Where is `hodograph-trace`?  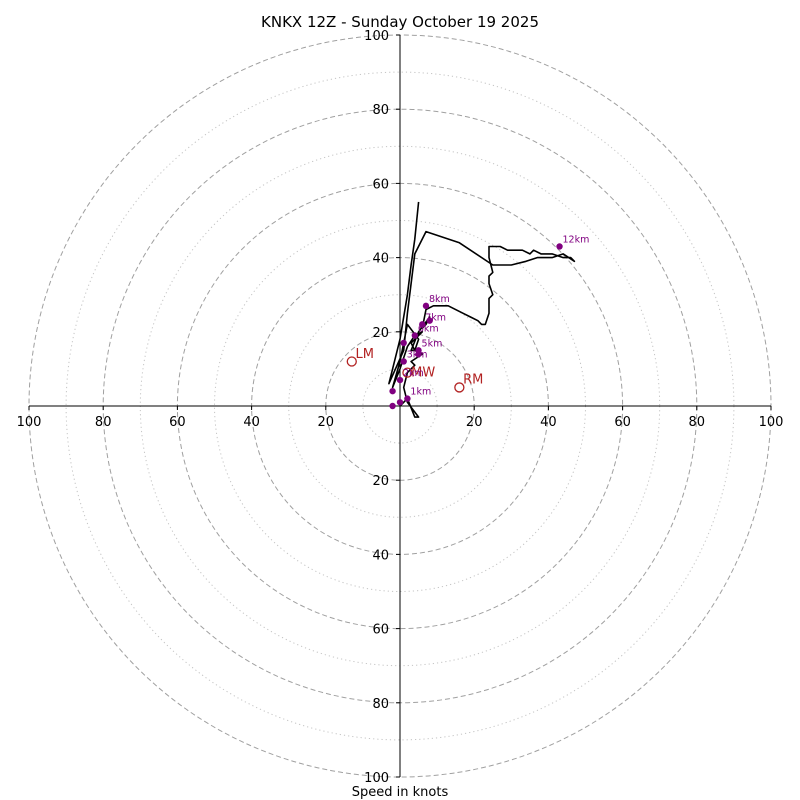 hodograph-trace is located at coordinates (482, 309).